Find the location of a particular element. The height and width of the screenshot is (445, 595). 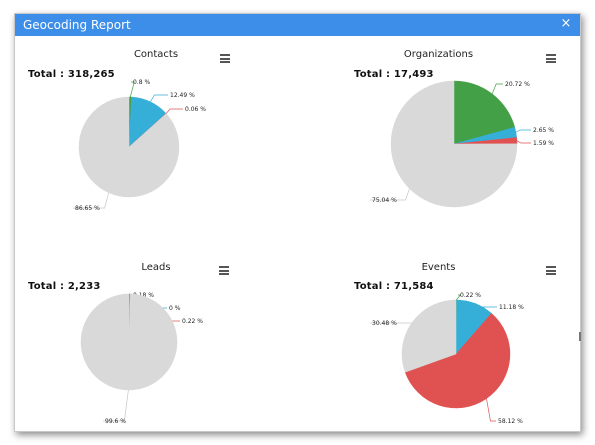

chart-title: Contacts is located at coordinates (156, 54).